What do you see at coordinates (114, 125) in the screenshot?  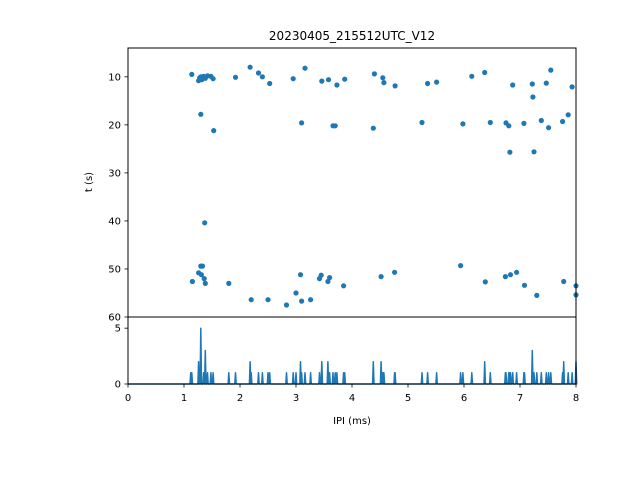 I see `scatter-y-tick-label-20: 20` at bounding box center [114, 125].